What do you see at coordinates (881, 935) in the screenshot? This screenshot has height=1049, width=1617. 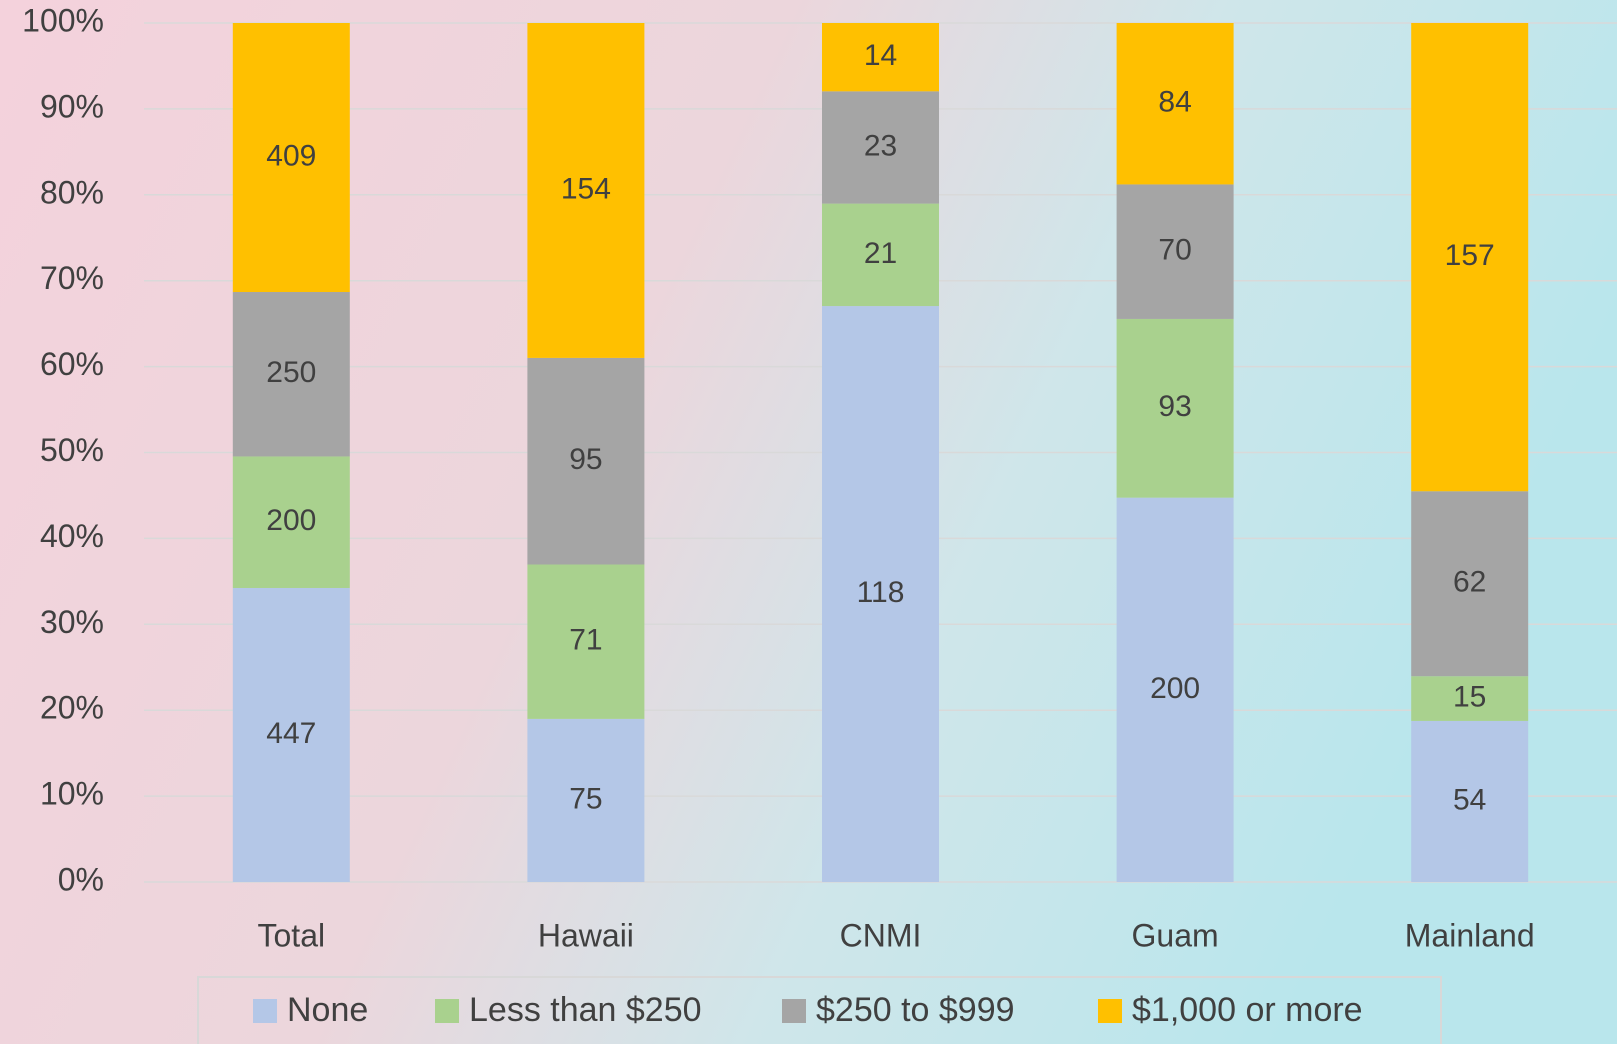 I see `x-tick-label: CNMI` at bounding box center [881, 935].